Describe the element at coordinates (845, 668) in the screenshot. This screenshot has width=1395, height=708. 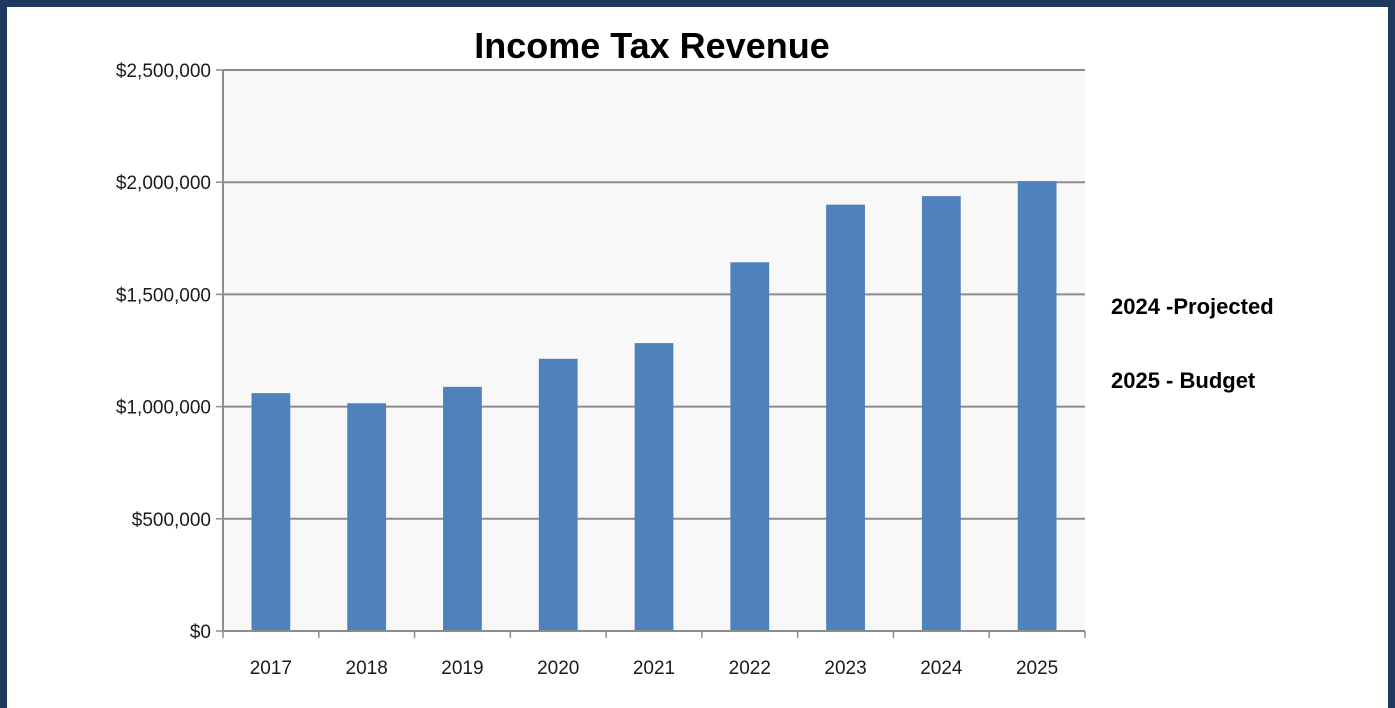
I see `x-tick-label: 2023` at that location.